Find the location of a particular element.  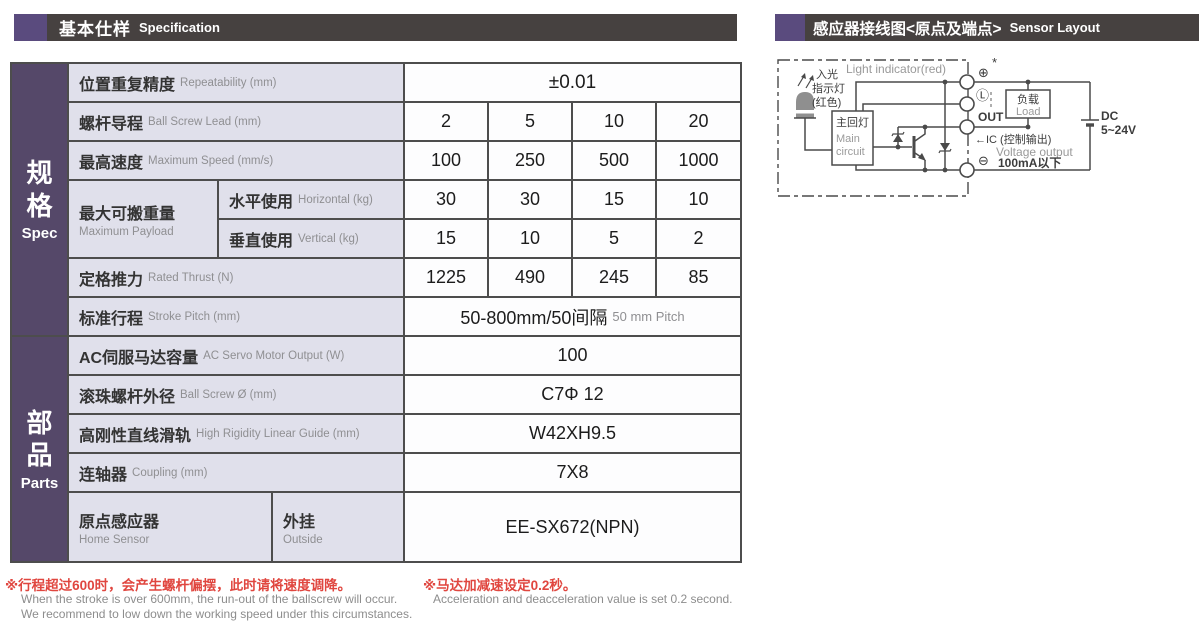

sidebar-spec-zh: 规格 is located at coordinates (39, 189).